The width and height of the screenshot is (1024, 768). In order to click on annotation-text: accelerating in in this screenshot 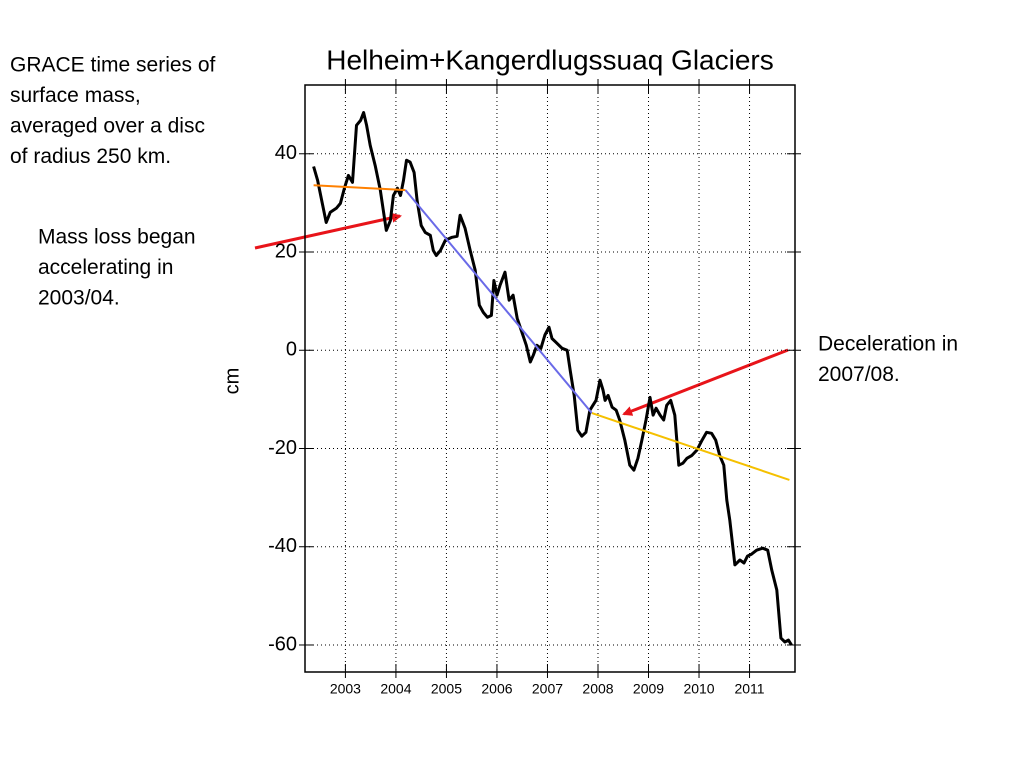, I will do `click(105, 267)`.